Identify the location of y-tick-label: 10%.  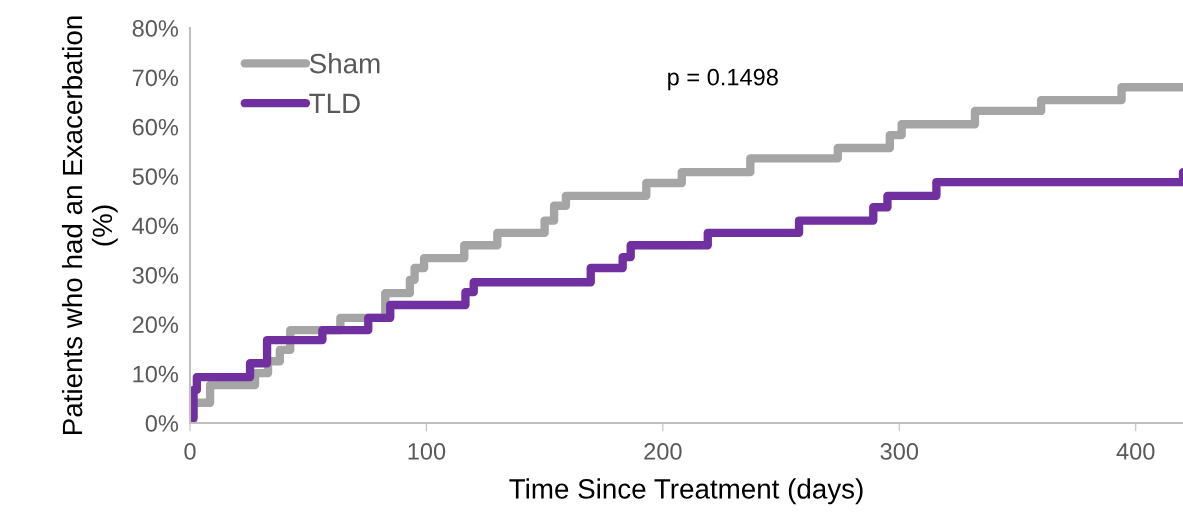
(156, 374).